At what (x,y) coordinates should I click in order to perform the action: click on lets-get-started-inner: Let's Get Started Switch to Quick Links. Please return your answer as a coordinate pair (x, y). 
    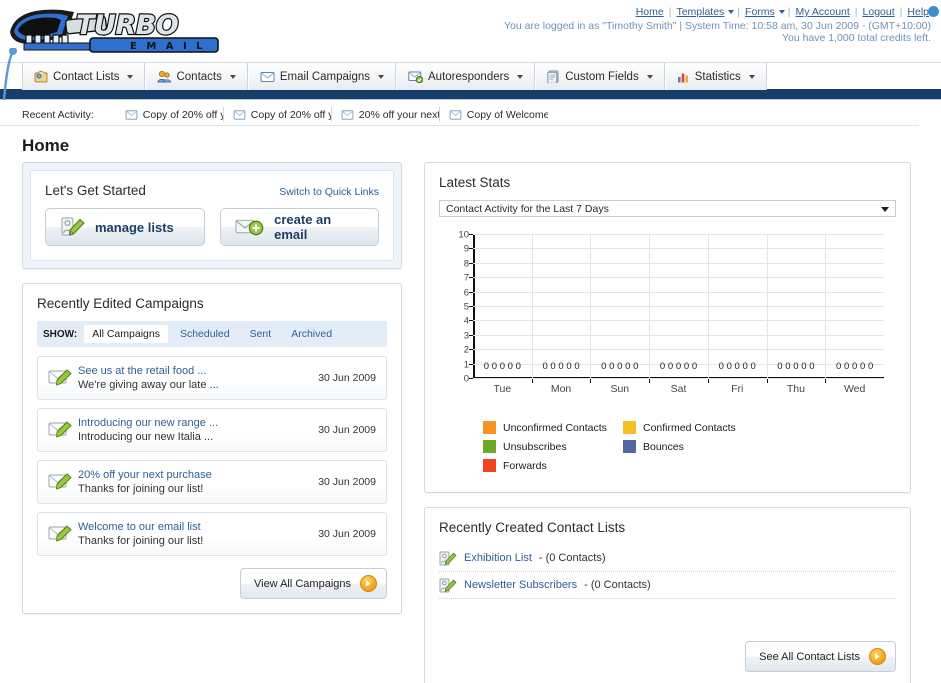
    Looking at the image, I should click on (212, 215).